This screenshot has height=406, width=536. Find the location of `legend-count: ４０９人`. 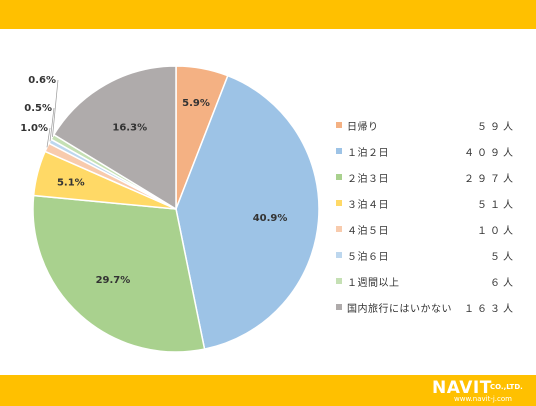

legend-count: ４０９人 is located at coordinates (490, 153).